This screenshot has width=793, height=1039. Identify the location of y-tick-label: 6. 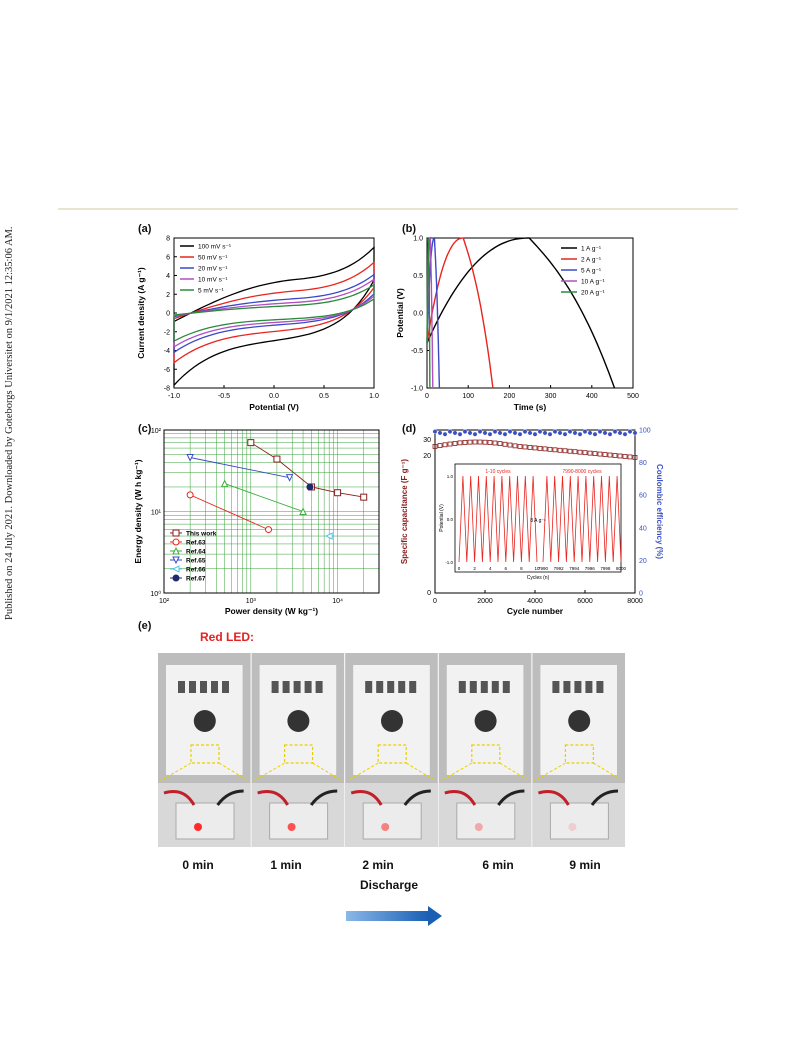
(168, 257).